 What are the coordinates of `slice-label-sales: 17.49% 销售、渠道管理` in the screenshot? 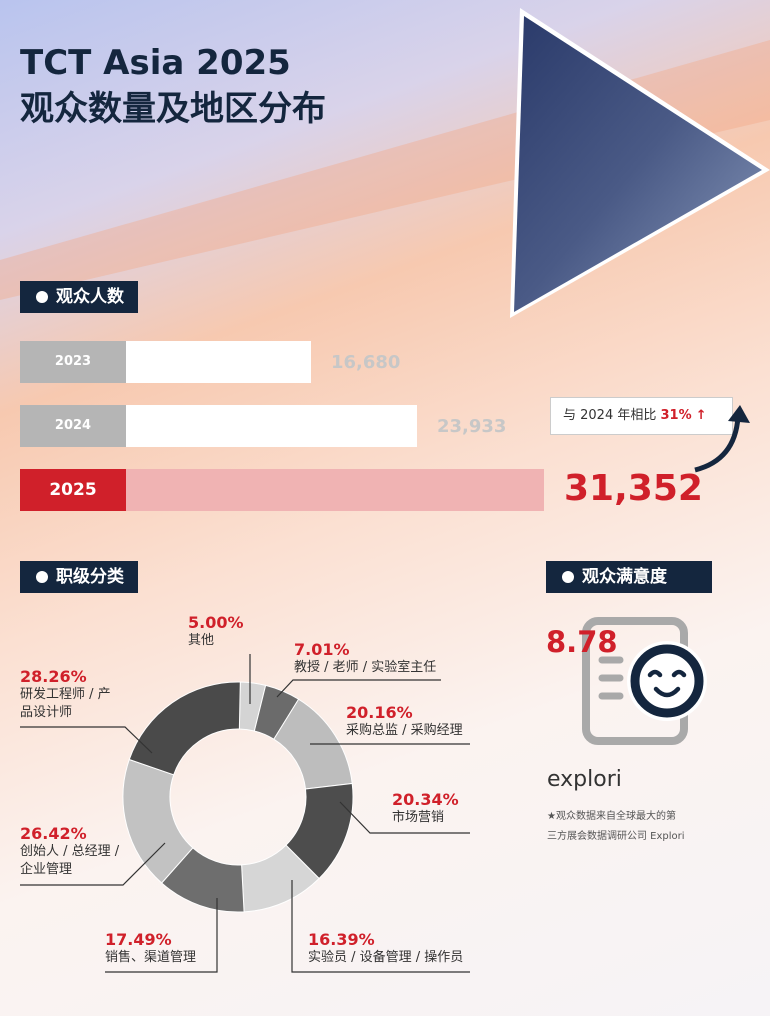 It's located at (151, 947).